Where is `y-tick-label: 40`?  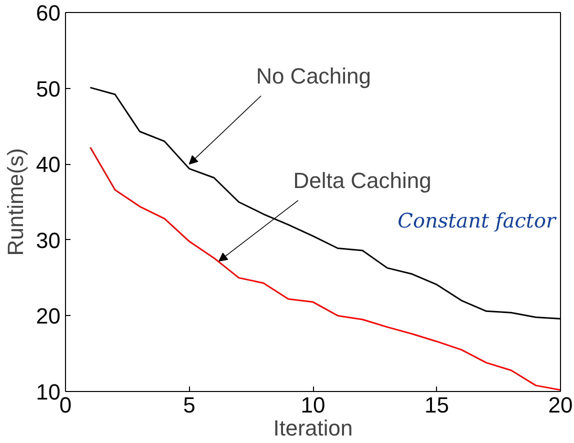
y-tick-label: 40 is located at coordinates (48, 165).